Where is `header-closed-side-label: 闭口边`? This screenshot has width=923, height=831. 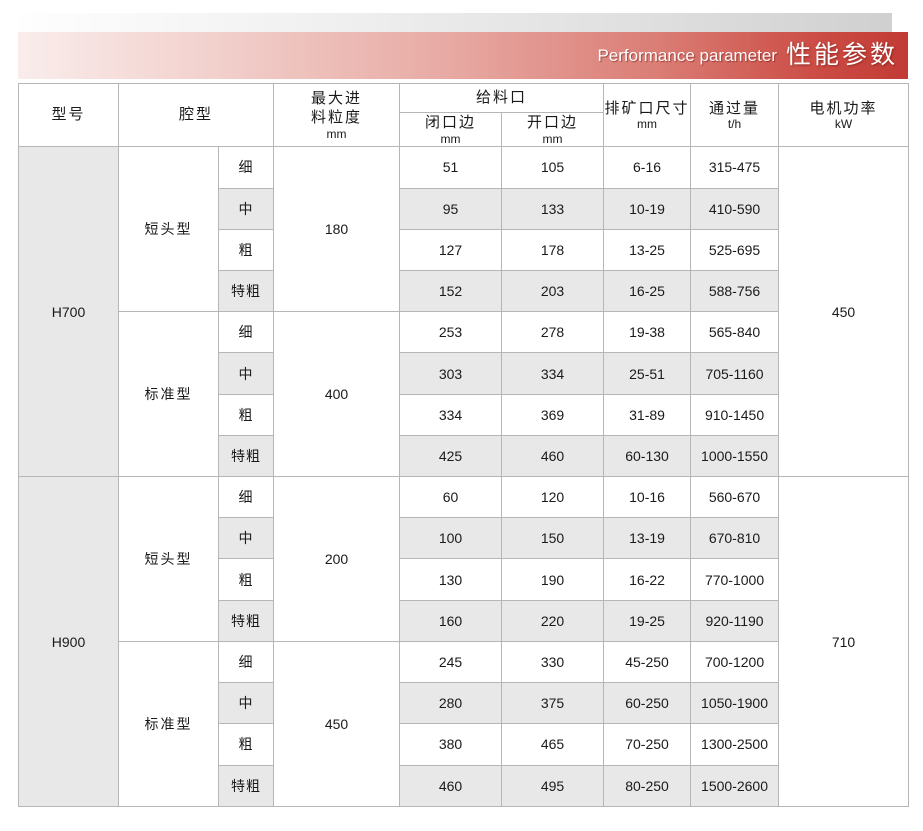
header-closed-side-label: 闭口边 is located at coordinates (451, 122).